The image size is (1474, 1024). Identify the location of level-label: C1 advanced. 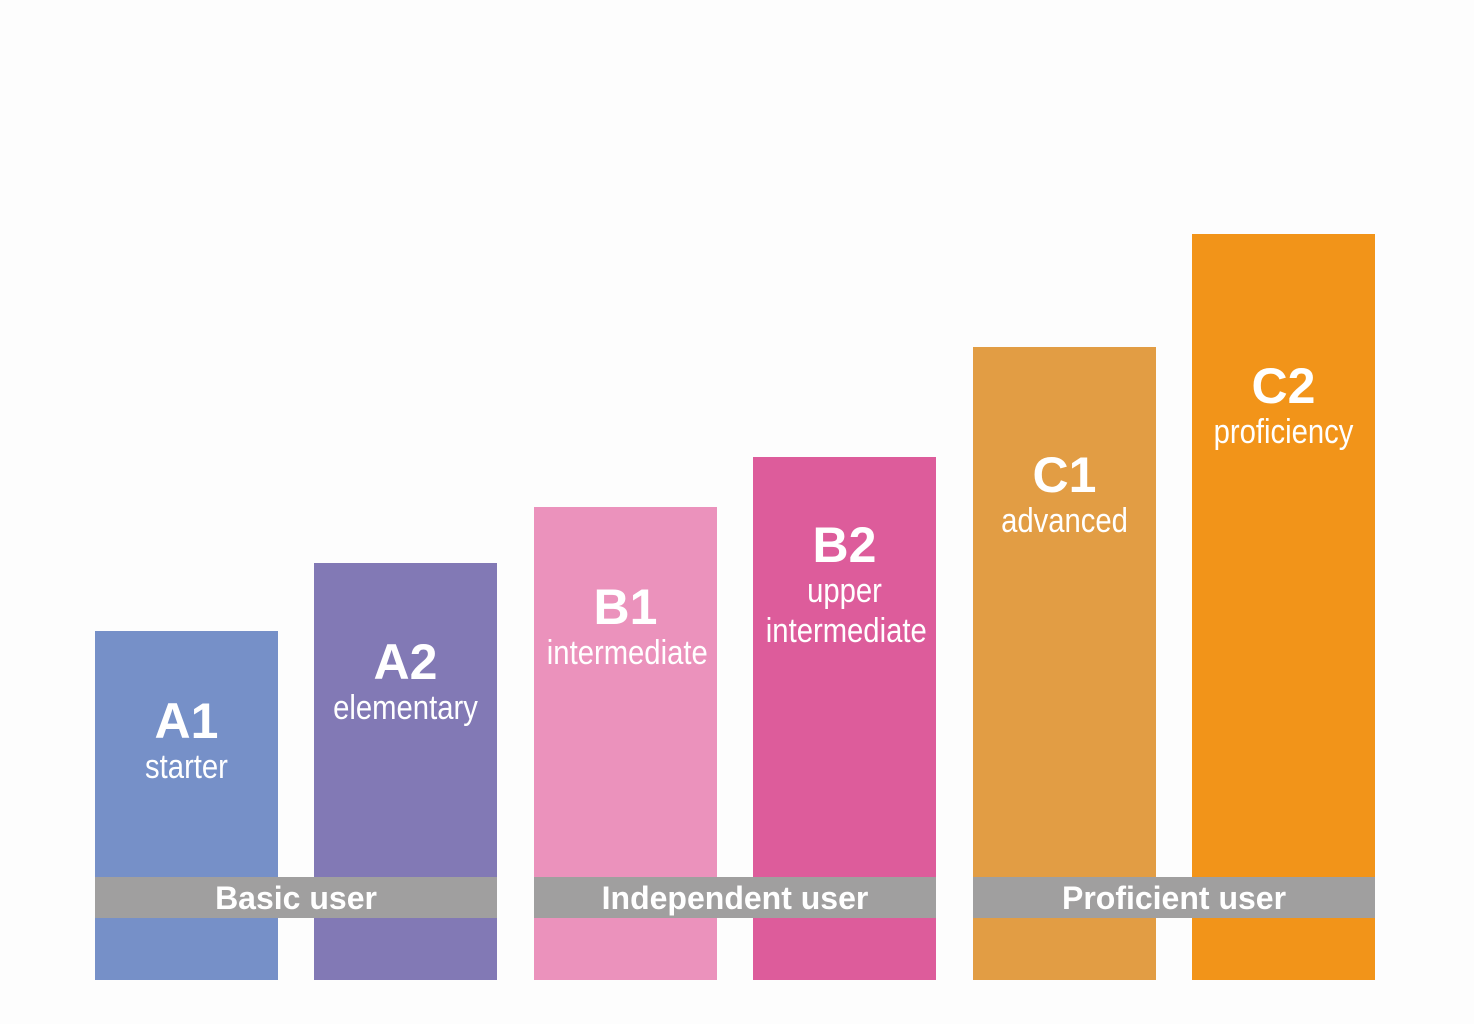
(1064, 495).